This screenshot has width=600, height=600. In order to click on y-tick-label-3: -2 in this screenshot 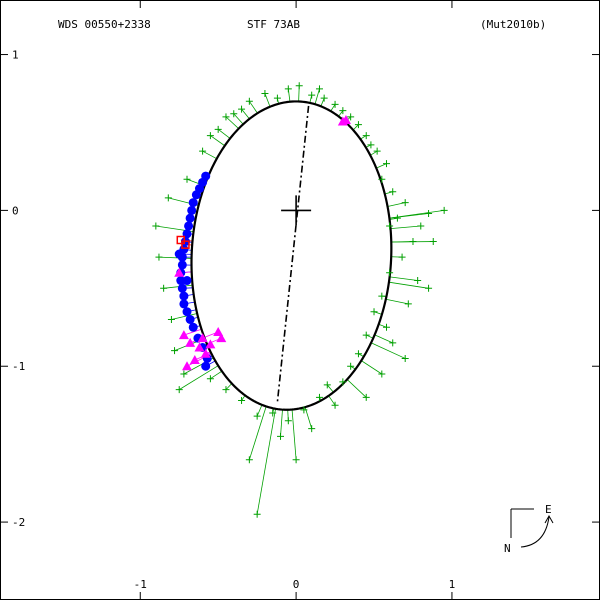, I will do `click(18, 522)`.